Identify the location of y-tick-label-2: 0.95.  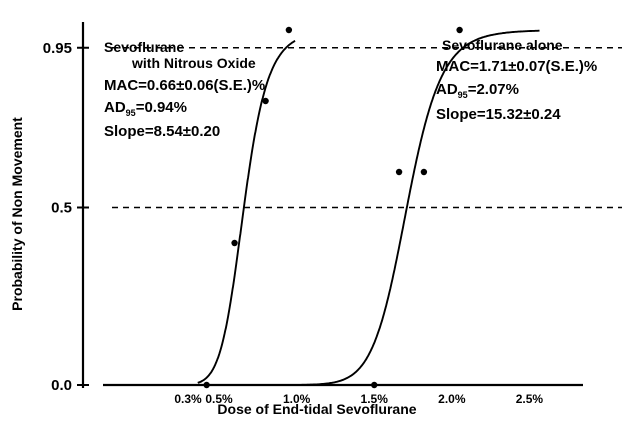
(57, 48).